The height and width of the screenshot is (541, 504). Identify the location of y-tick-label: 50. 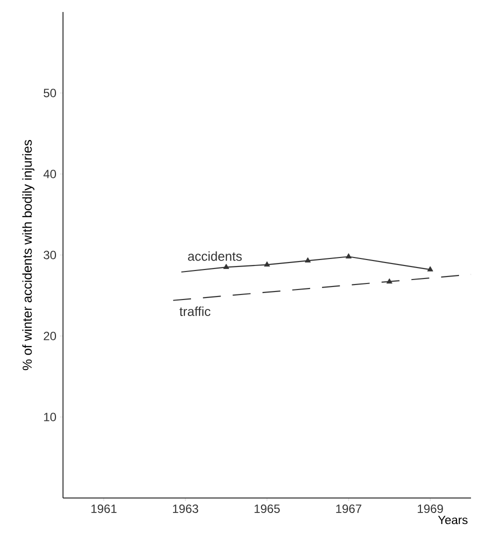
(50, 93).